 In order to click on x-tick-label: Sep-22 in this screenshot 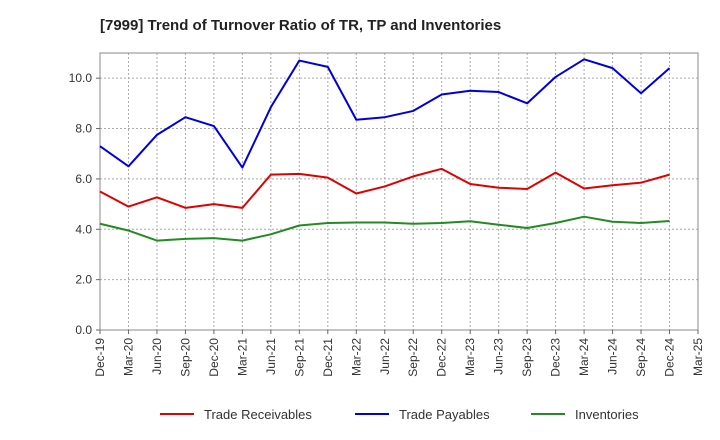, I will do `click(413, 357)`.